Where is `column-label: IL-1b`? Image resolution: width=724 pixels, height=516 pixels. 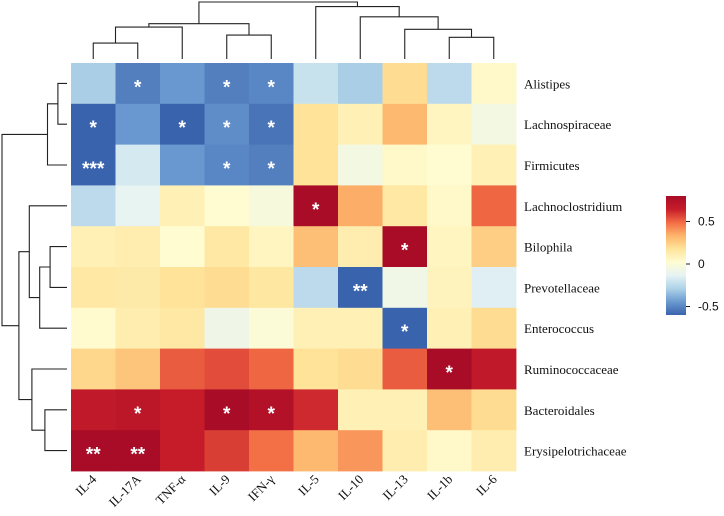
column-label: IL-1b is located at coordinates (440, 488).